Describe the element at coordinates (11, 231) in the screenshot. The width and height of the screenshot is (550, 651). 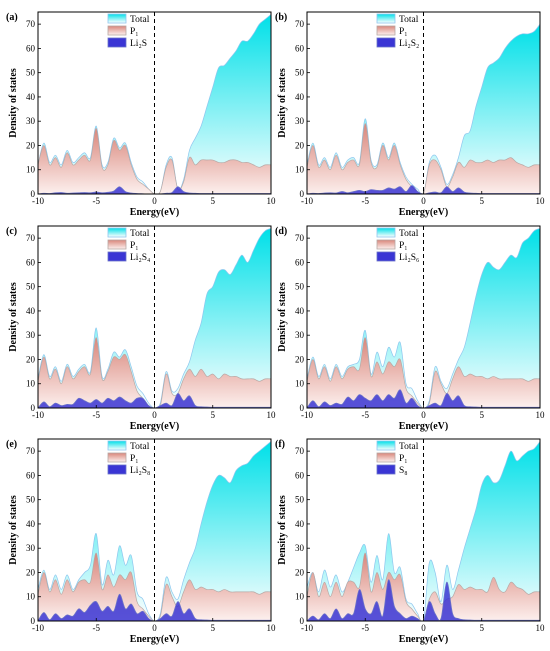
I see `panel-label: (c)` at that location.